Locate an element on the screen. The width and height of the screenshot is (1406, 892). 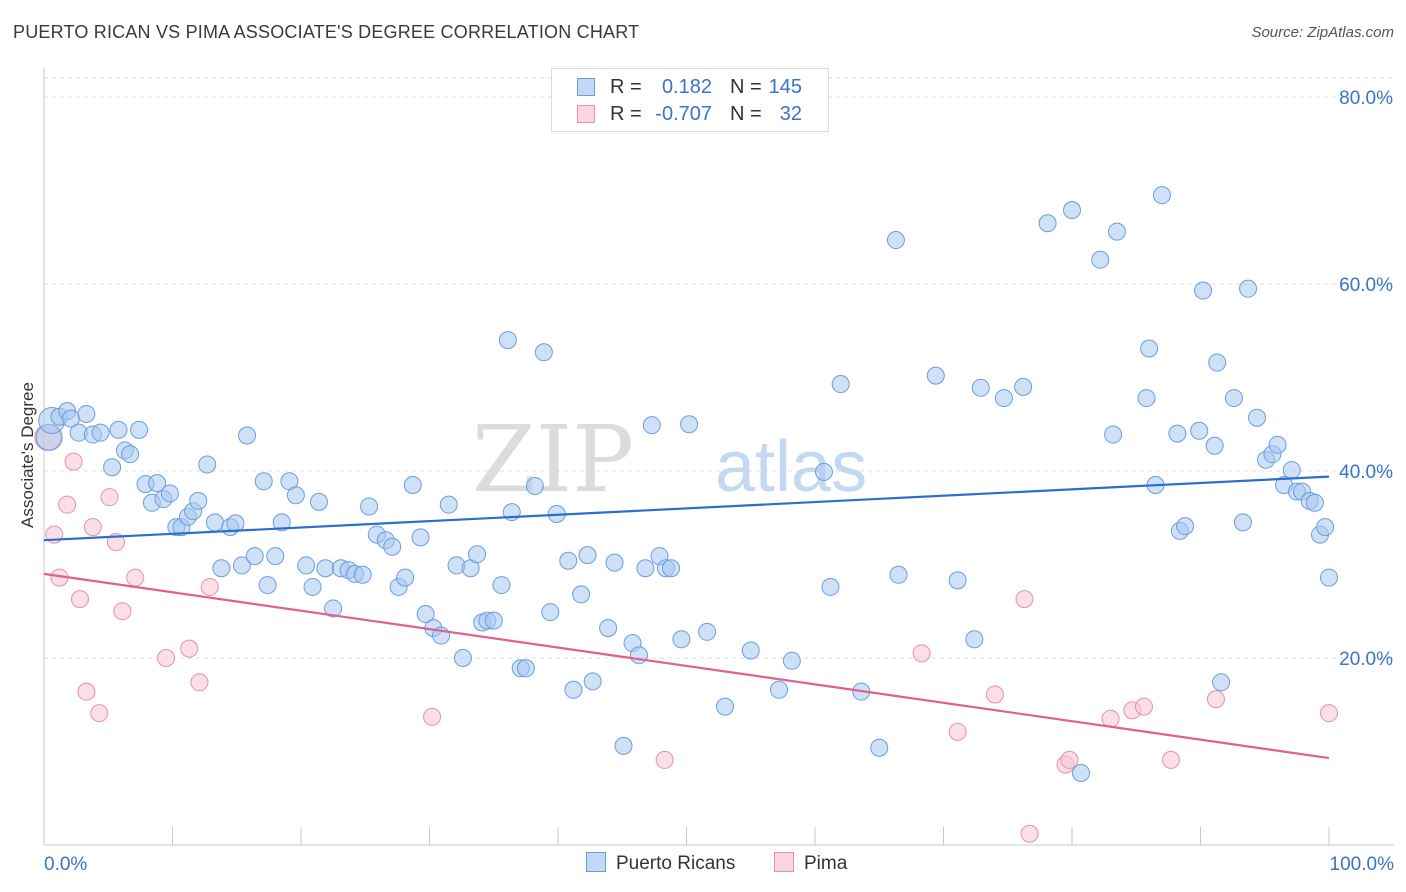
bottom-legend-puerto-ricans: Puerto Ricans is located at coordinates (660, 863).